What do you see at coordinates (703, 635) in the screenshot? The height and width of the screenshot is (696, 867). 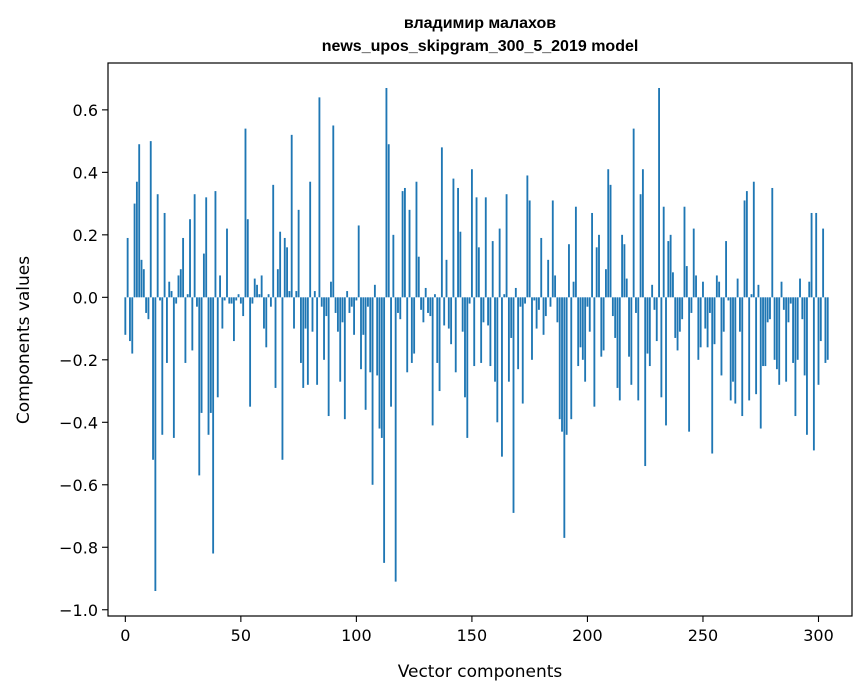 I see `x-tick-label: 250` at bounding box center [703, 635].